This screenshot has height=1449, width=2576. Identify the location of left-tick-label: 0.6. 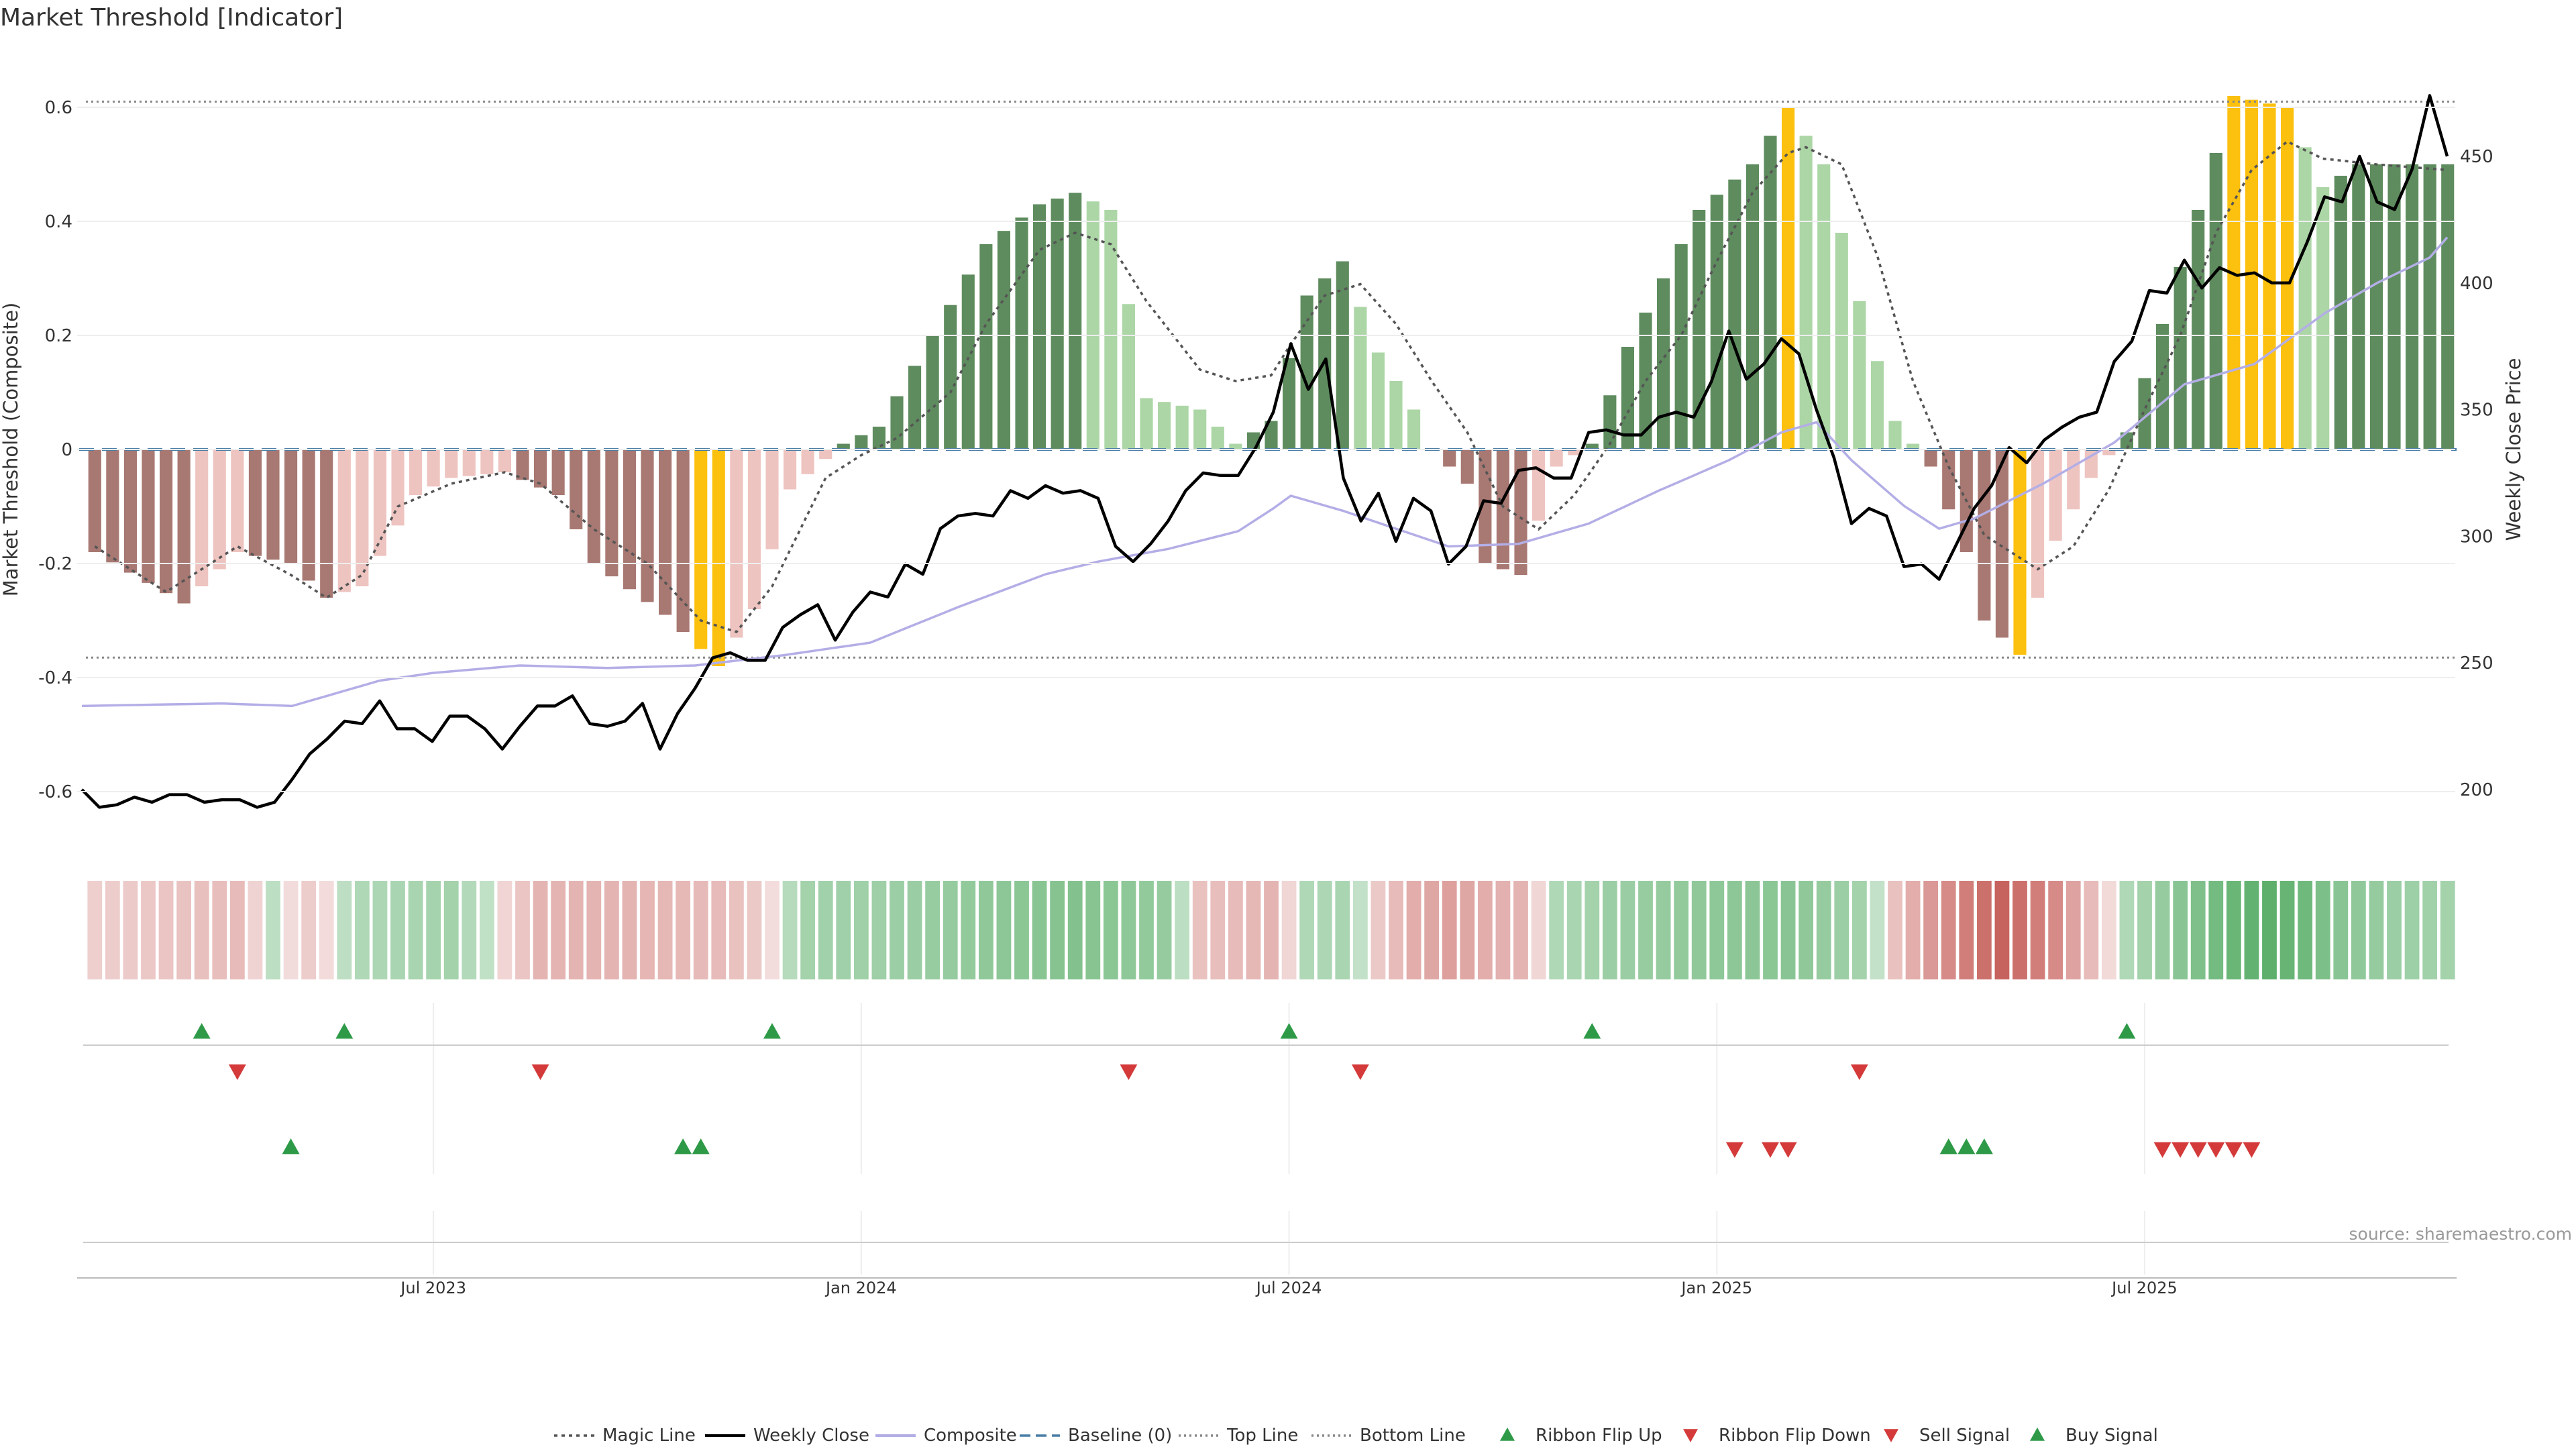
(58, 108).